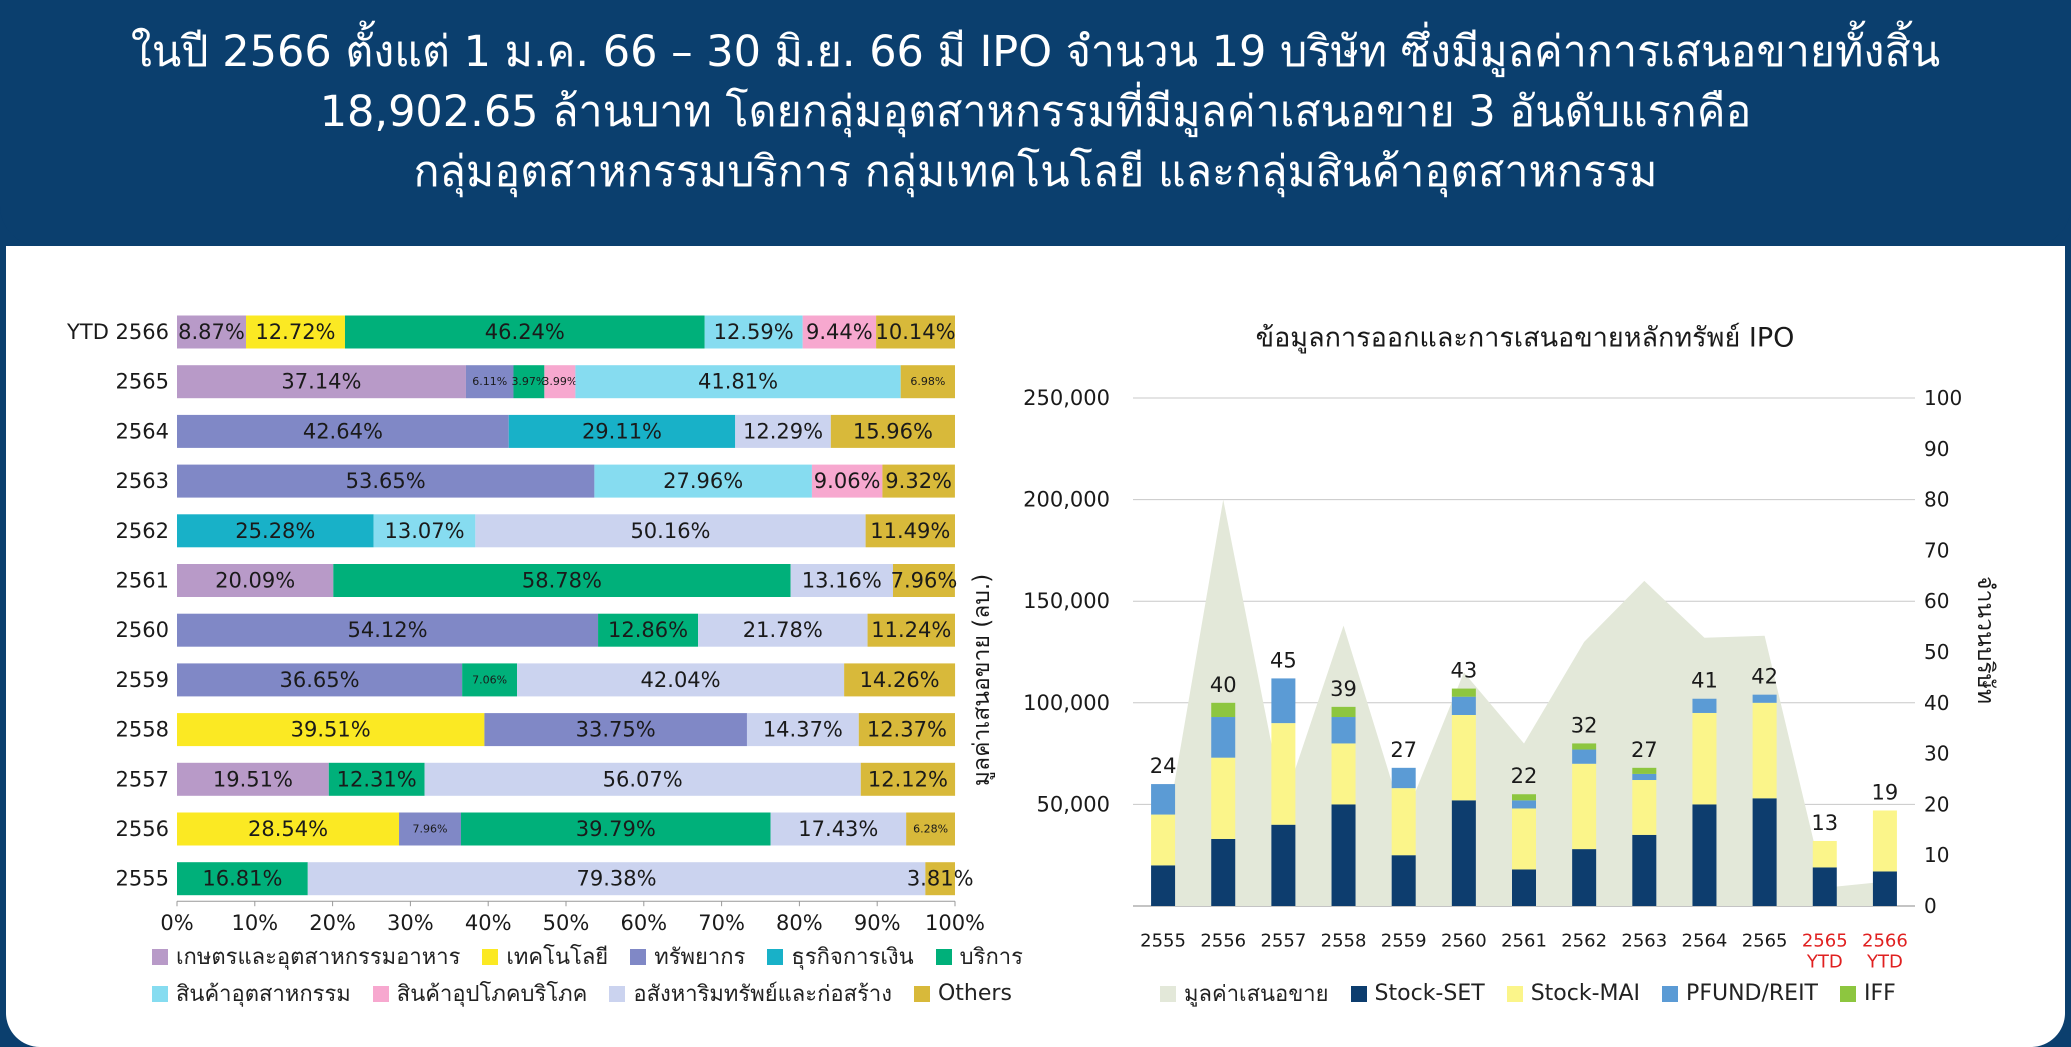 Image resolution: width=2071 pixels, height=1047 pixels. What do you see at coordinates (982, 680) in the screenshot?
I see `left-axis-title: มูลค่าเสนอขาย (ลบ.)` at bounding box center [982, 680].